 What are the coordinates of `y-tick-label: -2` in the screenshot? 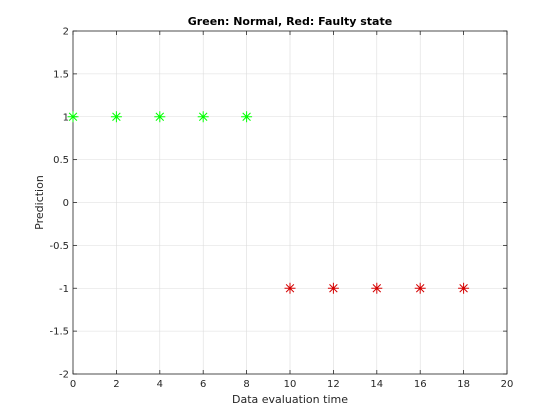 It's located at (64, 375).